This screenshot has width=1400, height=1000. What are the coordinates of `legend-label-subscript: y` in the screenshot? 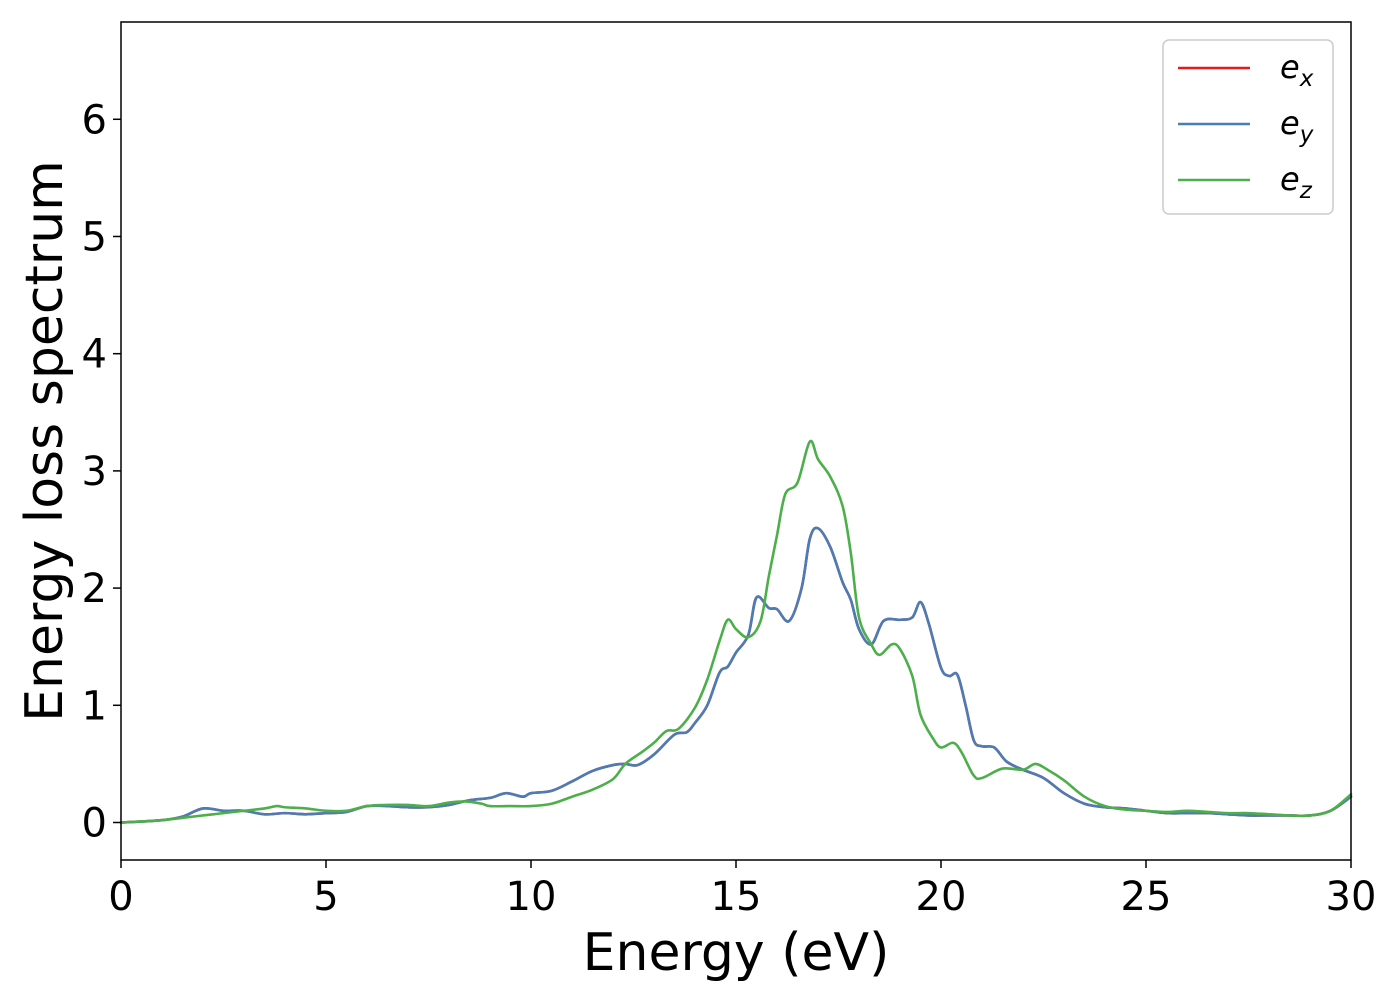 It's located at (1306, 135).